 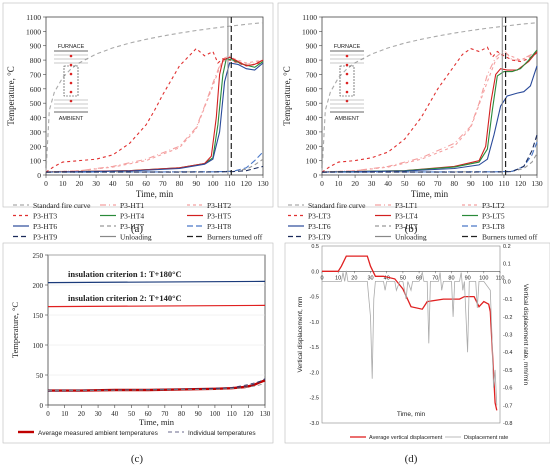 I want to click on x-tick-label-d-5: 50, so click(x=403, y=278).